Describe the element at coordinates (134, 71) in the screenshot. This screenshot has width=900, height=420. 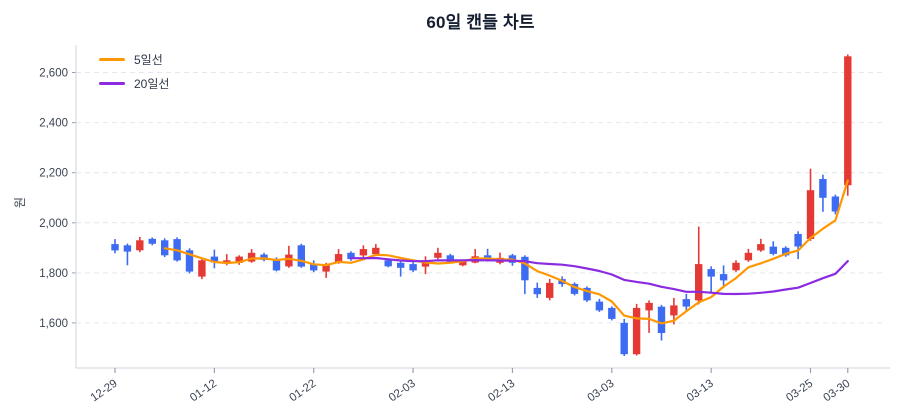
I see `legend: 5일선 20일선` at that location.